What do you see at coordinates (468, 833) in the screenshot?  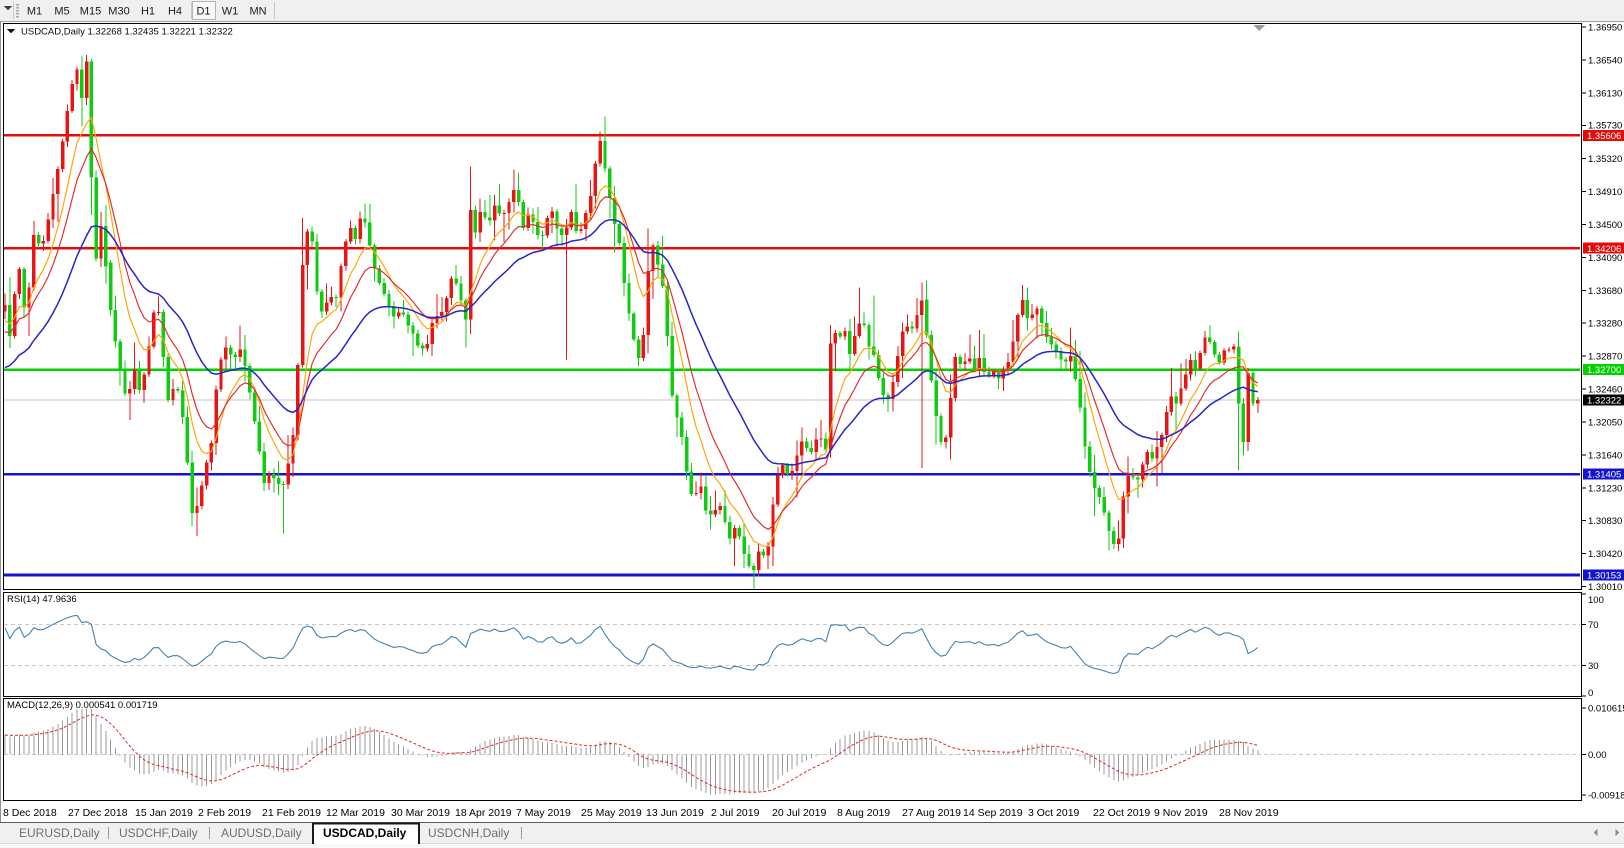 I see `svg-text: USDCNH,Daily` at bounding box center [468, 833].